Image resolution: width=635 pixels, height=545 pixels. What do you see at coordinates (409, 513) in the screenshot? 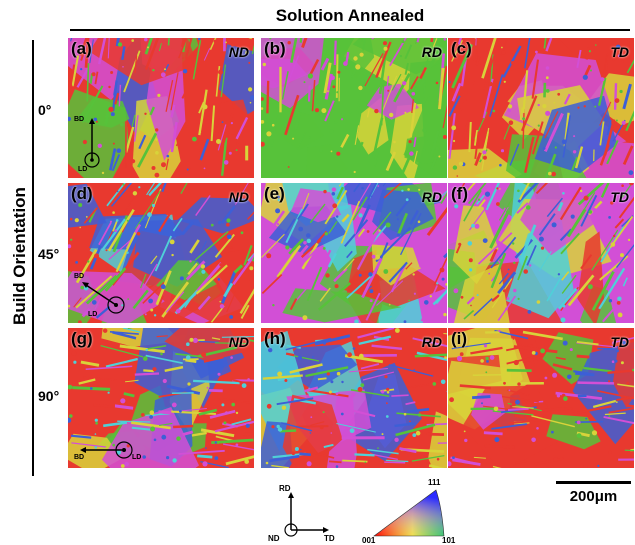
I see `ipf-triangle` at bounding box center [409, 513].